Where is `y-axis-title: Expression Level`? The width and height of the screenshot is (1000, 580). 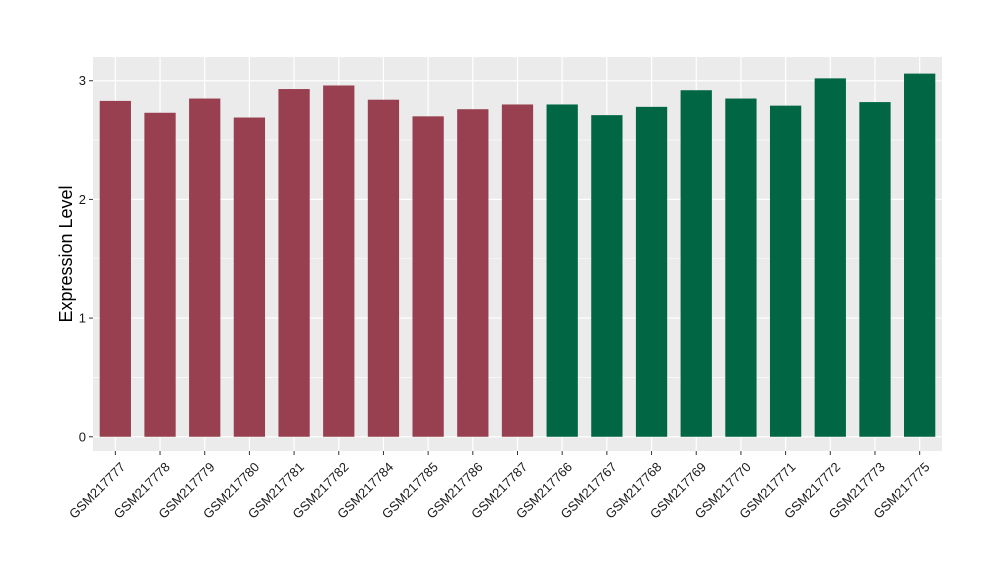 y-axis-title: Expression Level is located at coordinates (66, 253).